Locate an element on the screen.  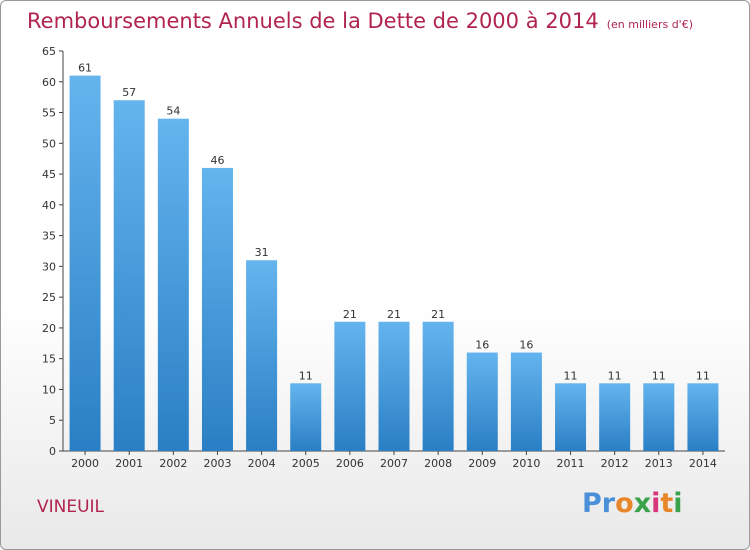
x-tick-label: 2005 is located at coordinates (306, 463).